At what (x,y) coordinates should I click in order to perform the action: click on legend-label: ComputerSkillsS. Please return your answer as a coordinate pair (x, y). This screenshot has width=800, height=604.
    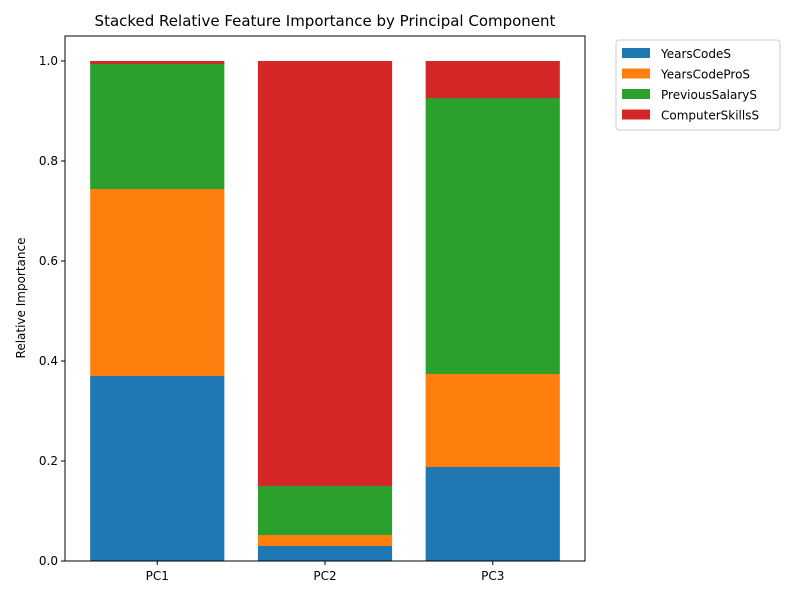
    Looking at the image, I should click on (710, 116).